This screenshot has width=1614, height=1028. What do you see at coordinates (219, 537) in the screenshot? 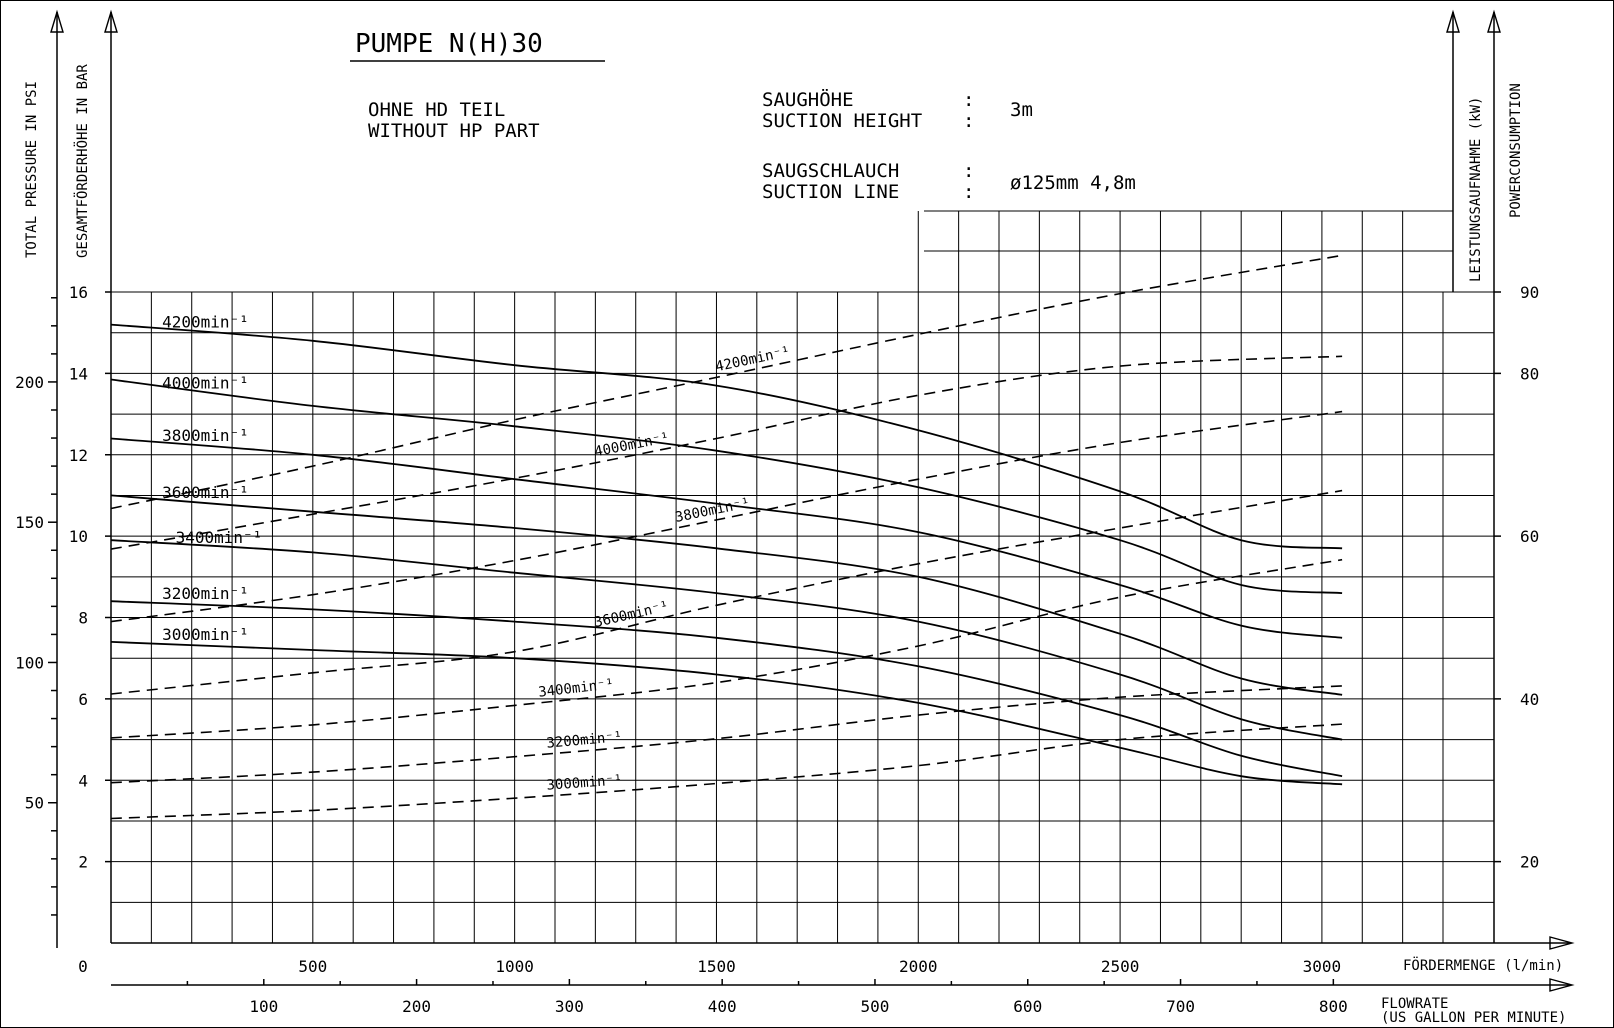
I see `head-curve-label-3400: 3400min⁻¹` at bounding box center [219, 537].